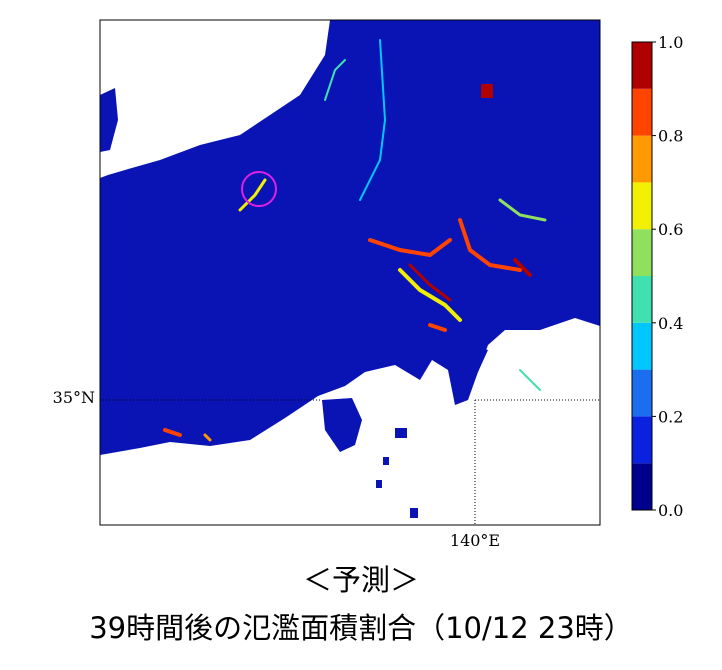  I want to click on flood-spot, so click(487, 91).